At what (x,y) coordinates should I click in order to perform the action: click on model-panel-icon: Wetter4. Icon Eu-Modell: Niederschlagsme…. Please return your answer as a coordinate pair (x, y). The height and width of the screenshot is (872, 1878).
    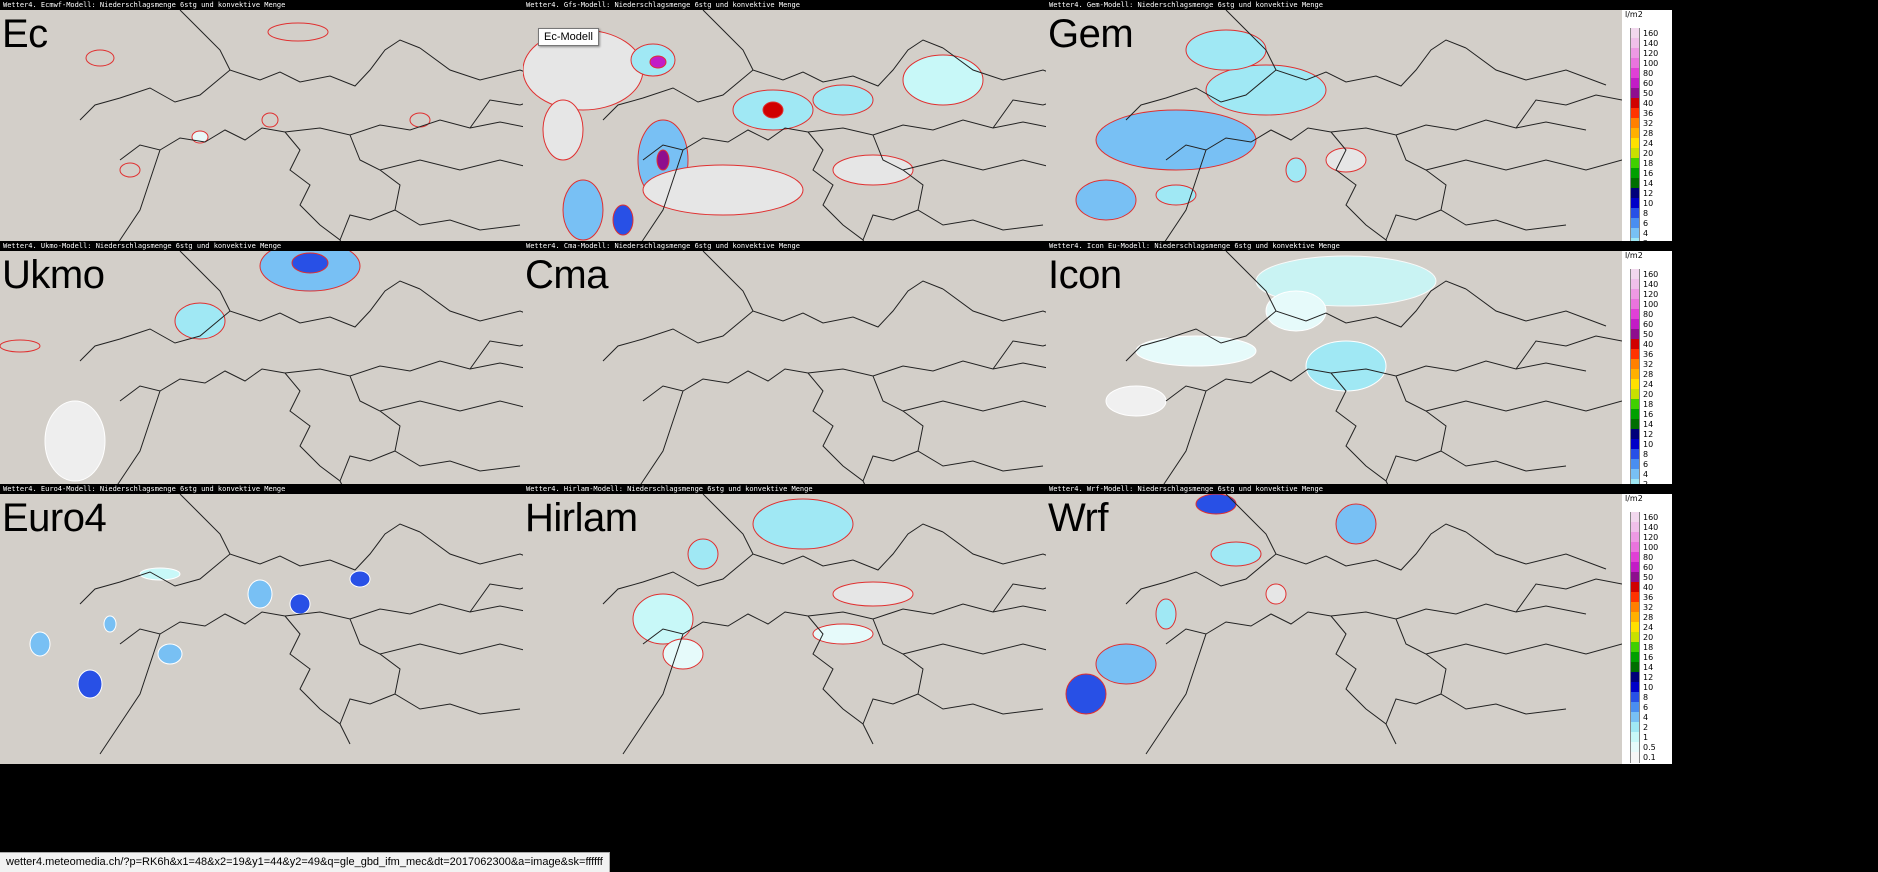
    Looking at the image, I should click on (1462, 386).